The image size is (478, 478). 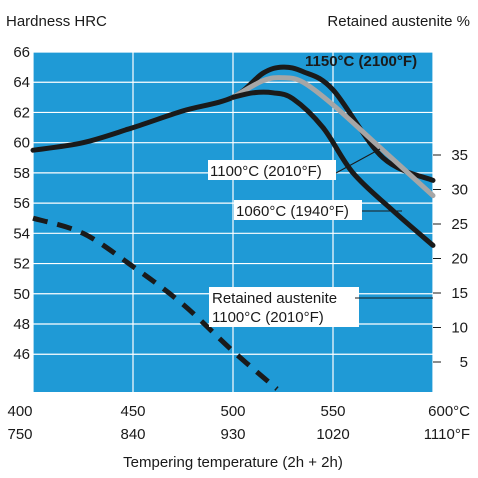 What do you see at coordinates (332, 411) in the screenshot?
I see `x-tick-label-celsius: 550` at bounding box center [332, 411].